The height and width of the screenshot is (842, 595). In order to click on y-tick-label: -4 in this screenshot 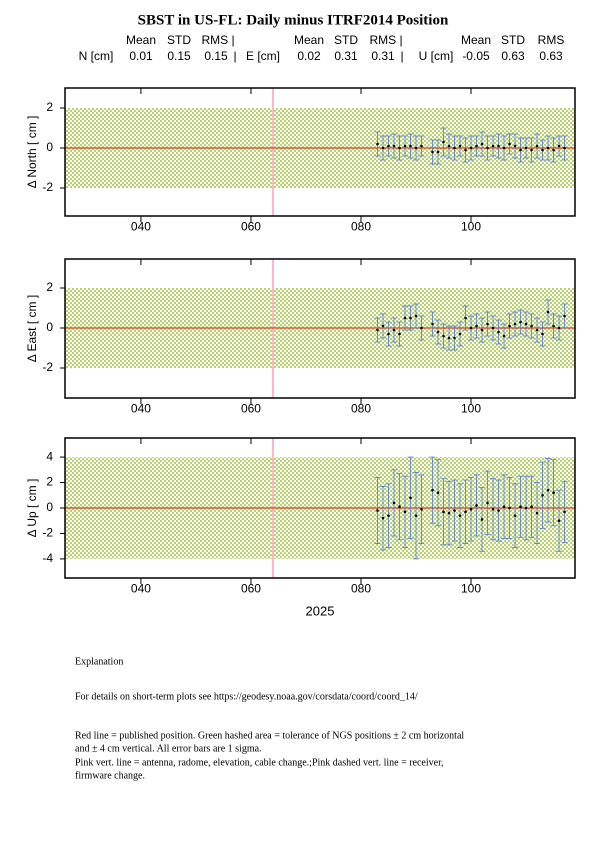, I will do `click(47, 558)`.